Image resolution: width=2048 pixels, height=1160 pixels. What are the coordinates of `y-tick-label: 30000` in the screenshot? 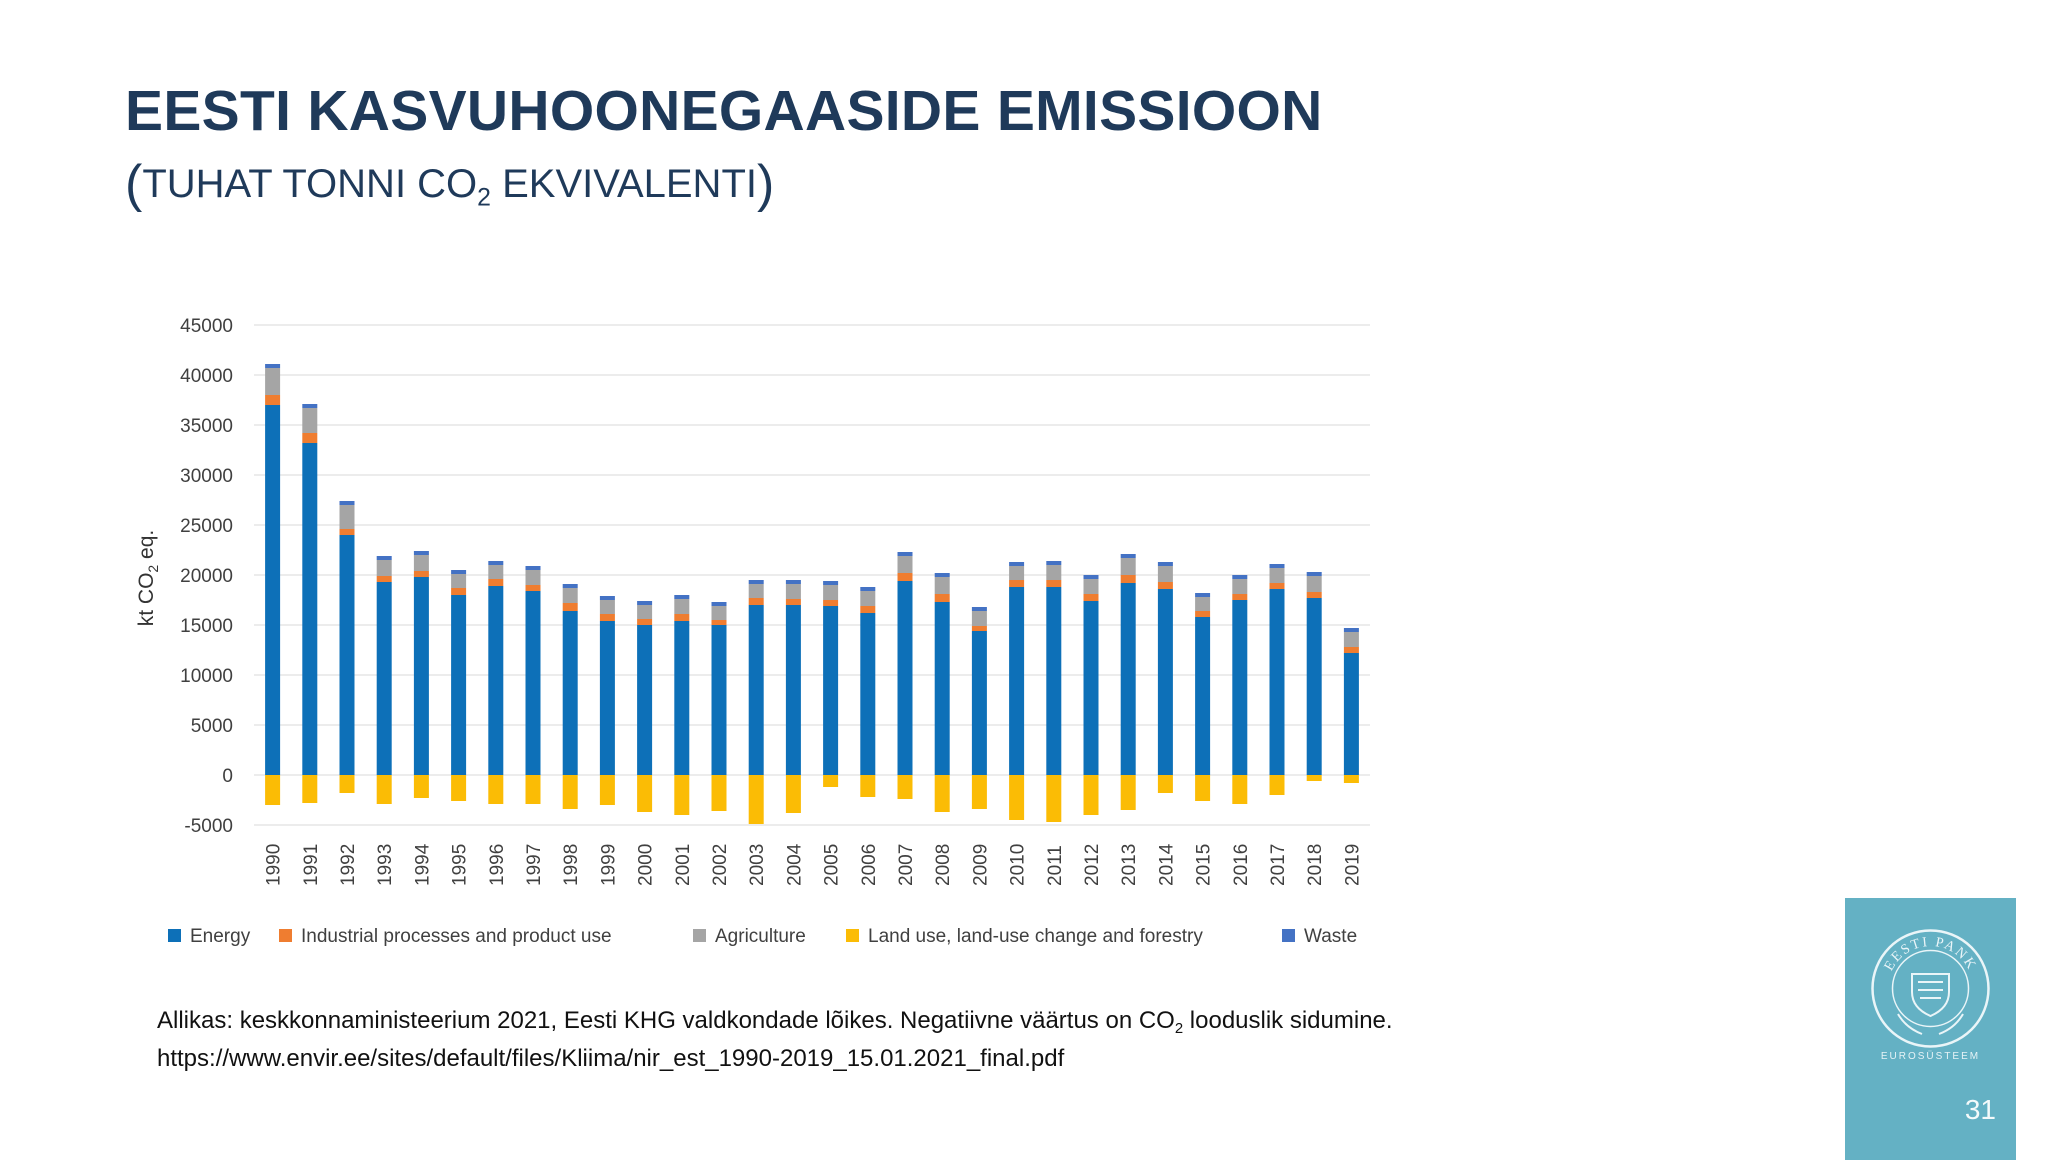 It's located at (206, 476).